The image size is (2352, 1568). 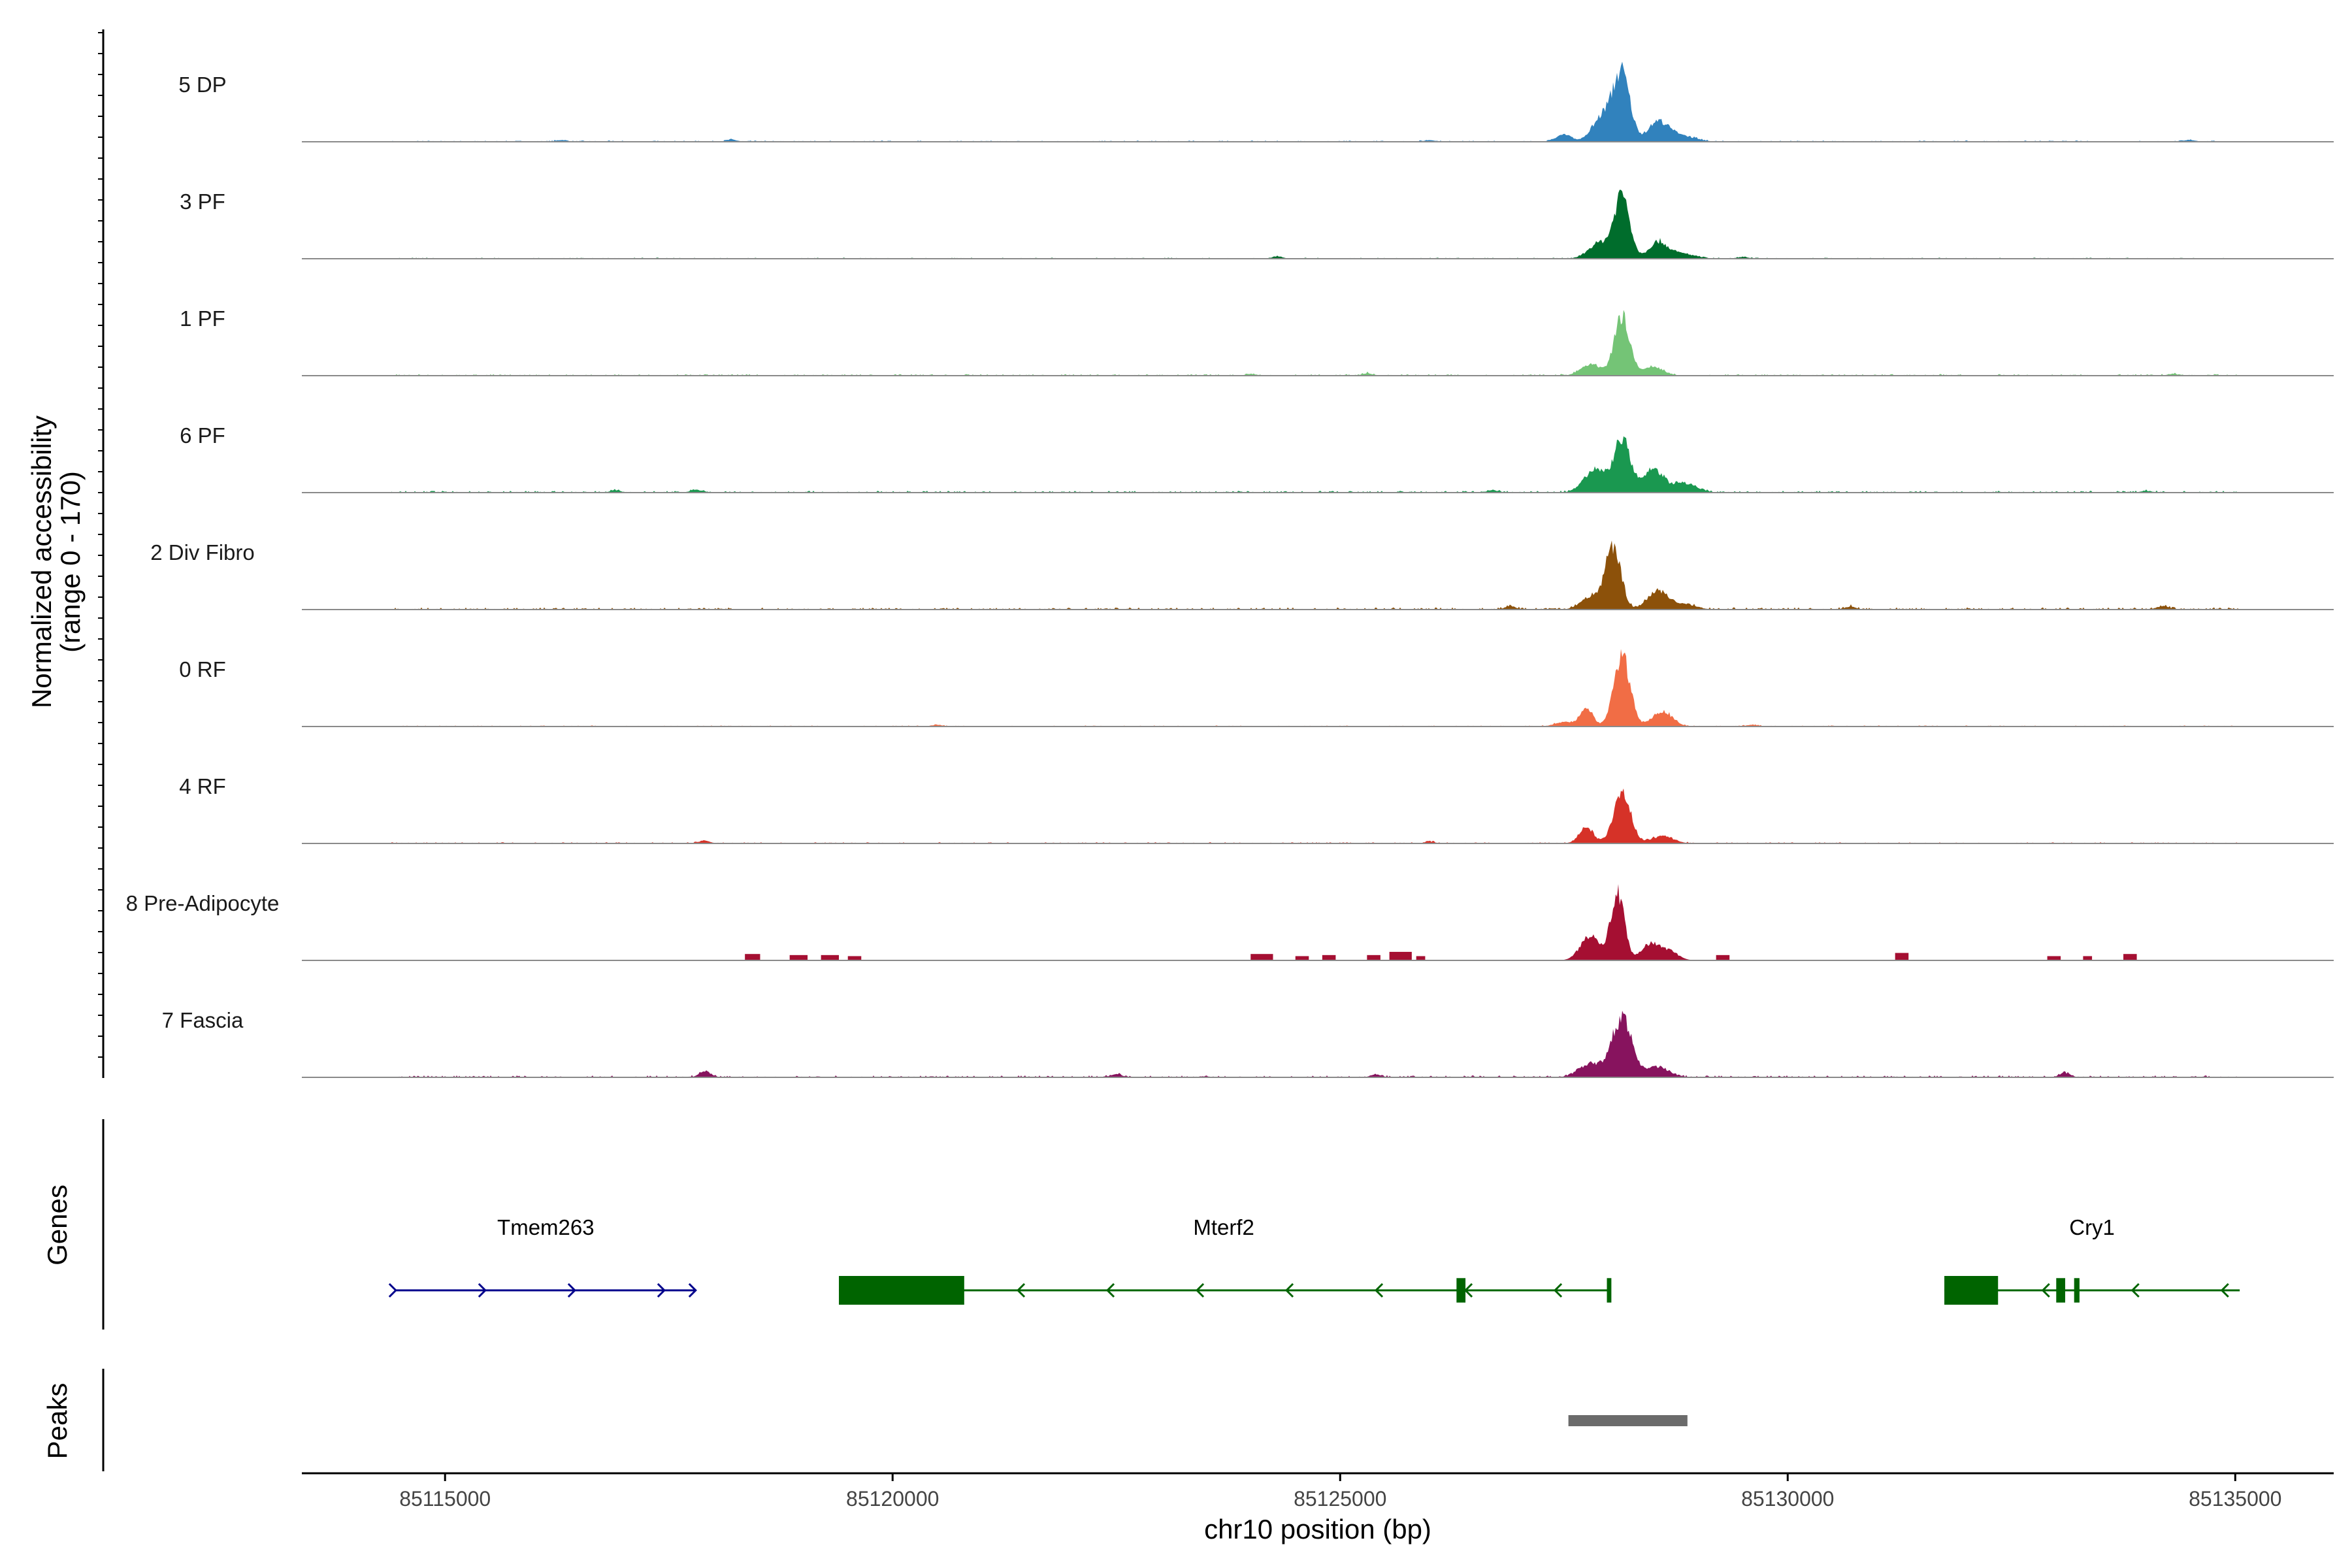 What do you see at coordinates (57, 1421) in the screenshot?
I see `peaks-track-label: Peaks` at bounding box center [57, 1421].